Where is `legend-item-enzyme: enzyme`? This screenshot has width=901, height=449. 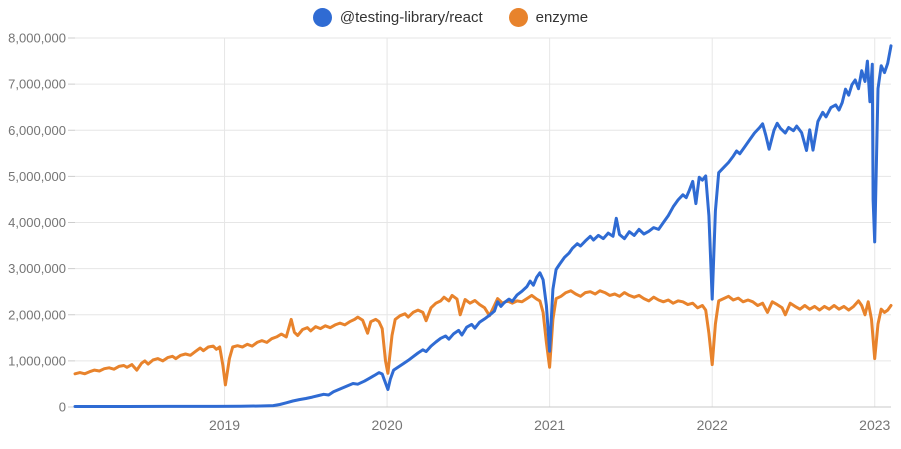
legend-item-enzyme: enzyme is located at coordinates (548, 17).